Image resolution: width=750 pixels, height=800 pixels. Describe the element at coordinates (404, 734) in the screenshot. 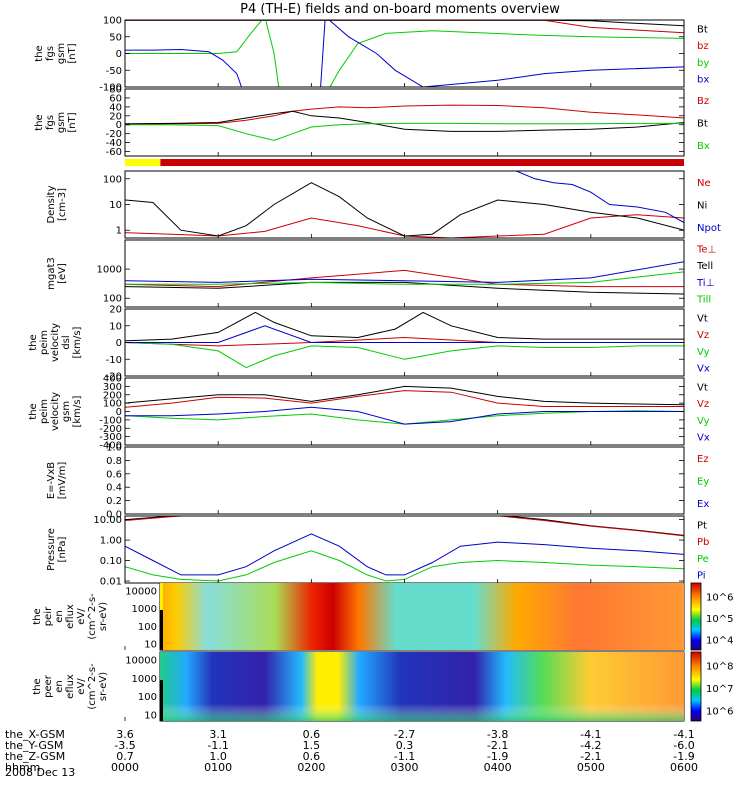

I see `ephemeris-value: -2.7` at that location.